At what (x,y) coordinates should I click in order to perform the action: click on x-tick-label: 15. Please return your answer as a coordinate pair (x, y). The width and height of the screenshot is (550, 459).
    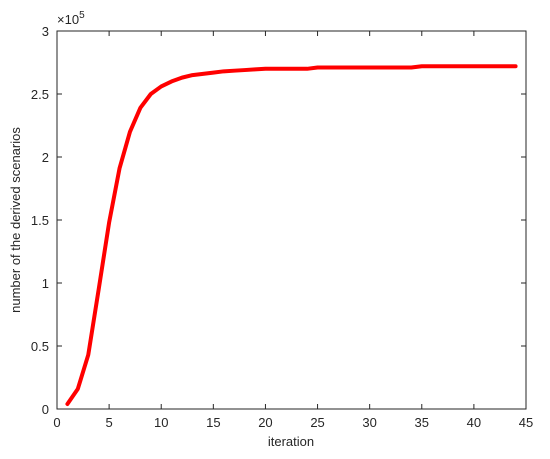
    Looking at the image, I should click on (213, 422).